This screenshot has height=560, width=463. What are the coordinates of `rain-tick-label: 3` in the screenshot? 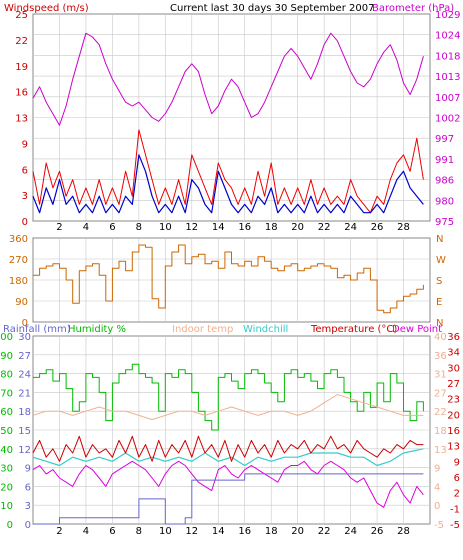 It's located at (28, 506).